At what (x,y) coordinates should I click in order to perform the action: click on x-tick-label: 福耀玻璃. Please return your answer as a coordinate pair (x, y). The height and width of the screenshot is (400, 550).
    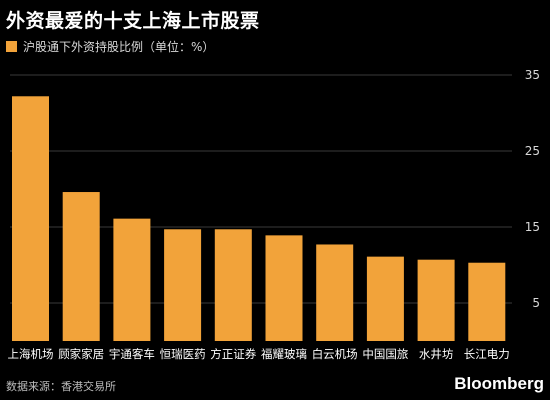
    Looking at the image, I should click on (284, 354).